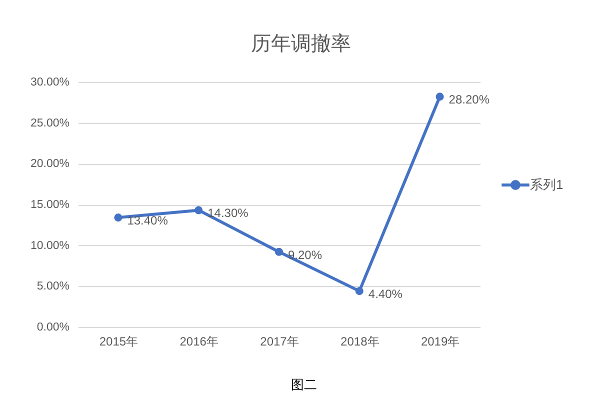  What do you see at coordinates (147, 221) in the screenshot?
I see `data-label: 13.40%` at bounding box center [147, 221].